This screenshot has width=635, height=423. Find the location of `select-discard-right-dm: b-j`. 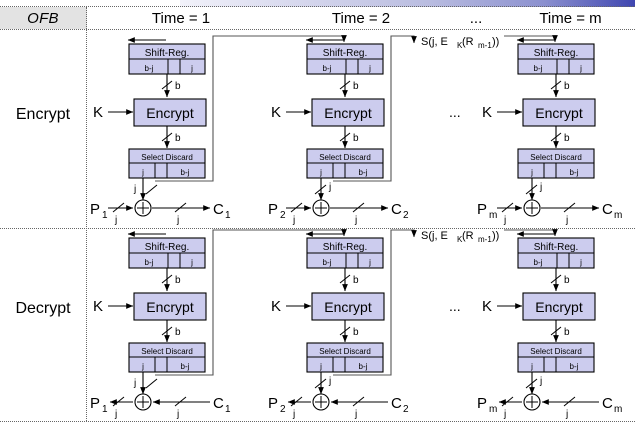

select-discard-right-dm: b-j is located at coordinates (574, 366).